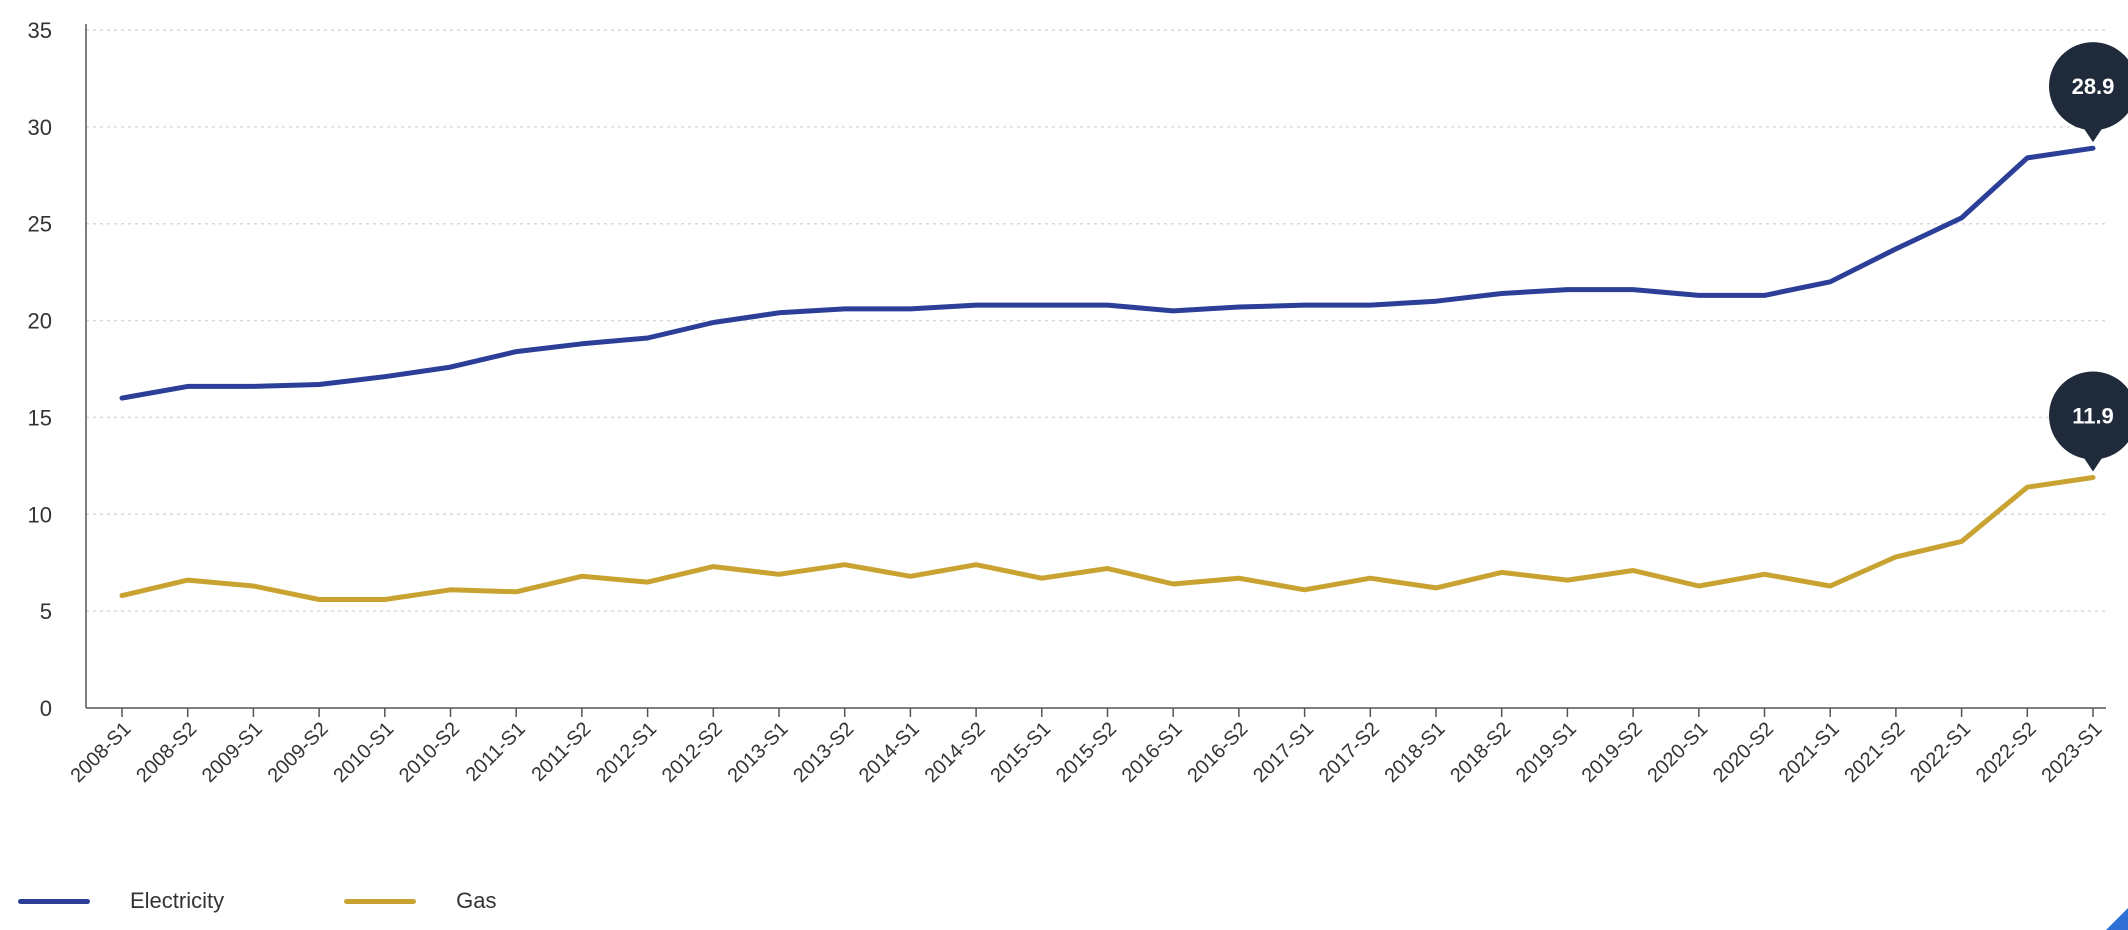  What do you see at coordinates (121, 901) in the screenshot?
I see `legend-item-electricity: Electricity` at bounding box center [121, 901].